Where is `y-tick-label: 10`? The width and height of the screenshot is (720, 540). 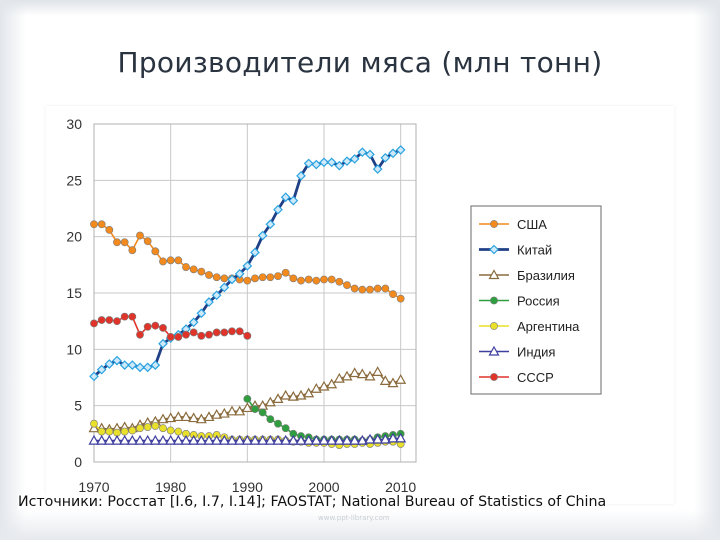
y-tick-label: 10 is located at coordinates (74, 349).